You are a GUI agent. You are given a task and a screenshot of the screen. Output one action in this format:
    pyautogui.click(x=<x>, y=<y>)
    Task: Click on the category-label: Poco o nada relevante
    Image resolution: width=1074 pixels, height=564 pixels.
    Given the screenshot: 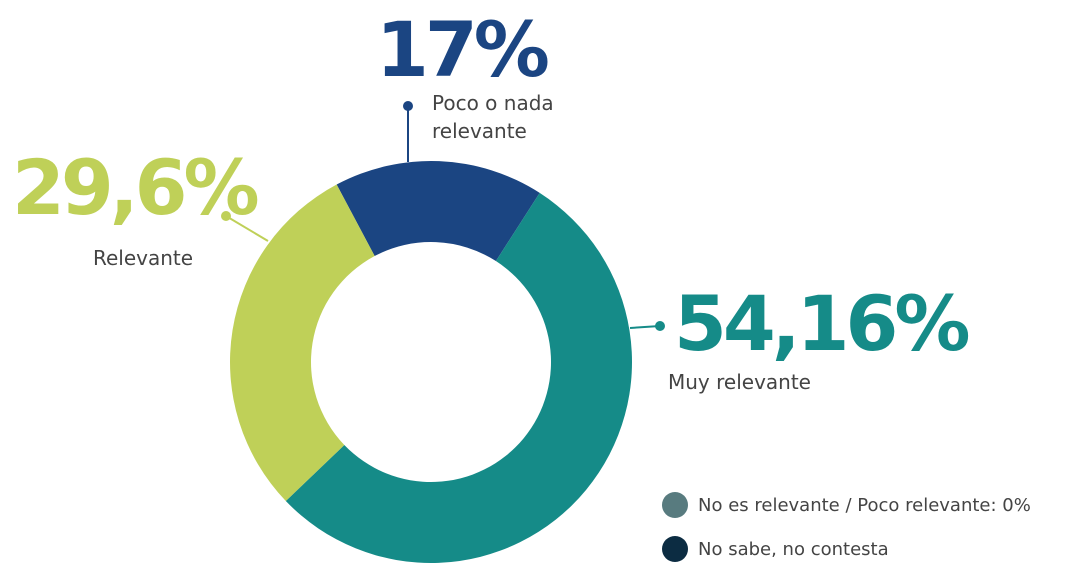 What is the action you would take?
    pyautogui.click(x=493, y=117)
    